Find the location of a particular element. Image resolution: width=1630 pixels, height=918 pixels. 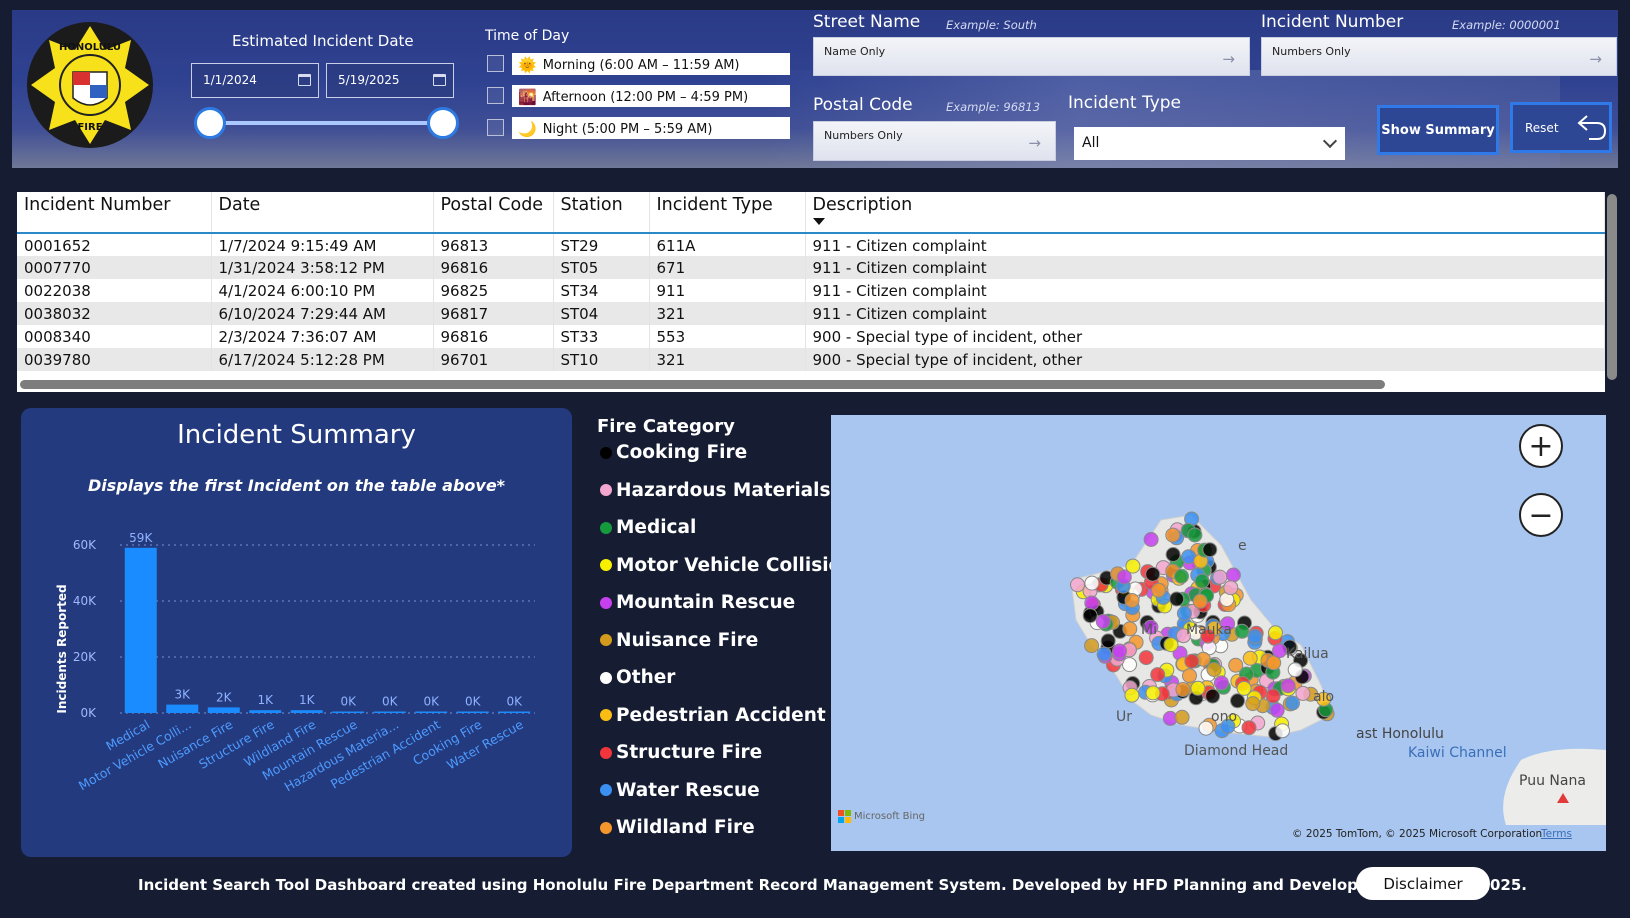

column-header-station: Station is located at coordinates (601, 213).